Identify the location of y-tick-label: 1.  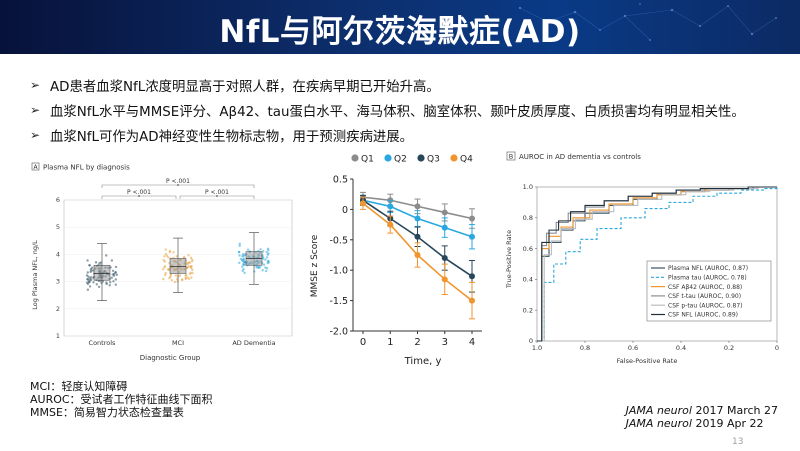
(58, 336).